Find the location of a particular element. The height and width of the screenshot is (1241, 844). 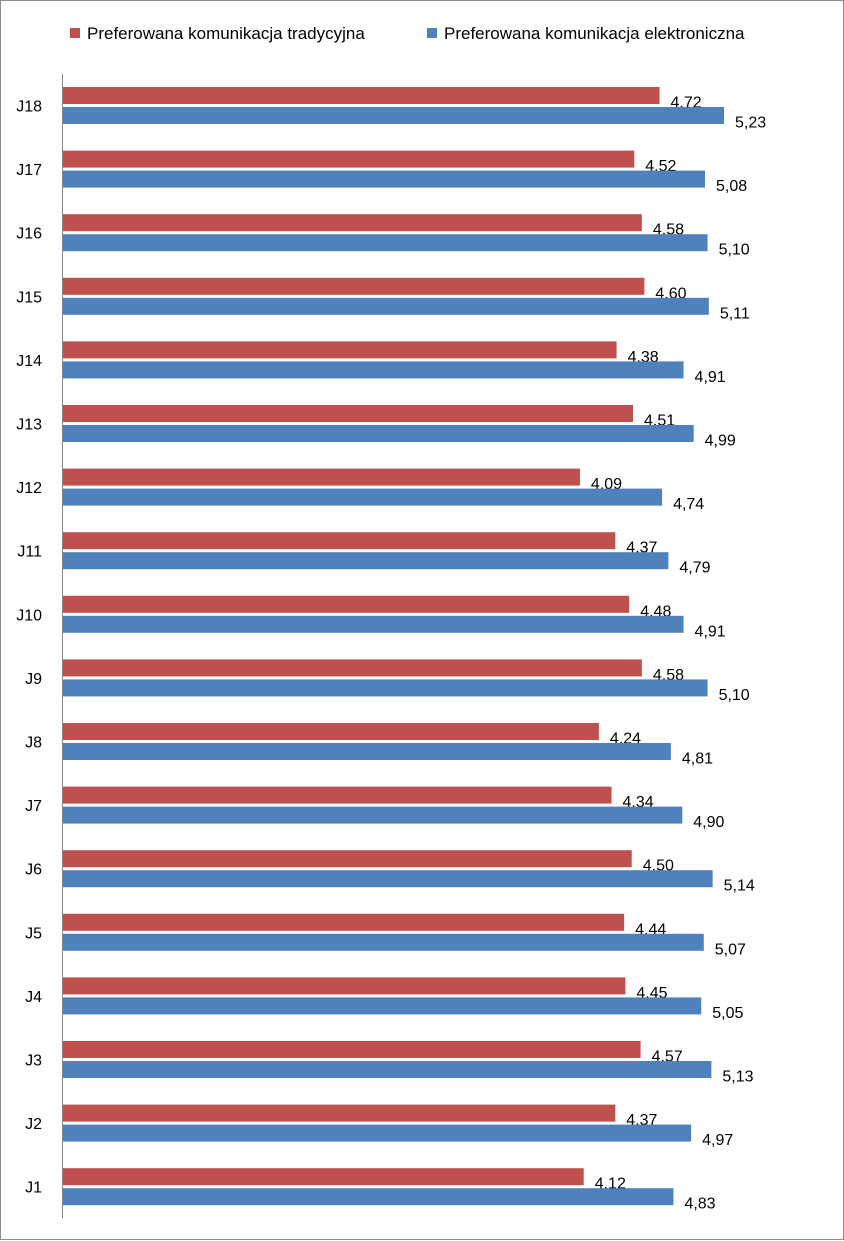

data-label-j17-series-2: 5,08 is located at coordinates (731, 186).